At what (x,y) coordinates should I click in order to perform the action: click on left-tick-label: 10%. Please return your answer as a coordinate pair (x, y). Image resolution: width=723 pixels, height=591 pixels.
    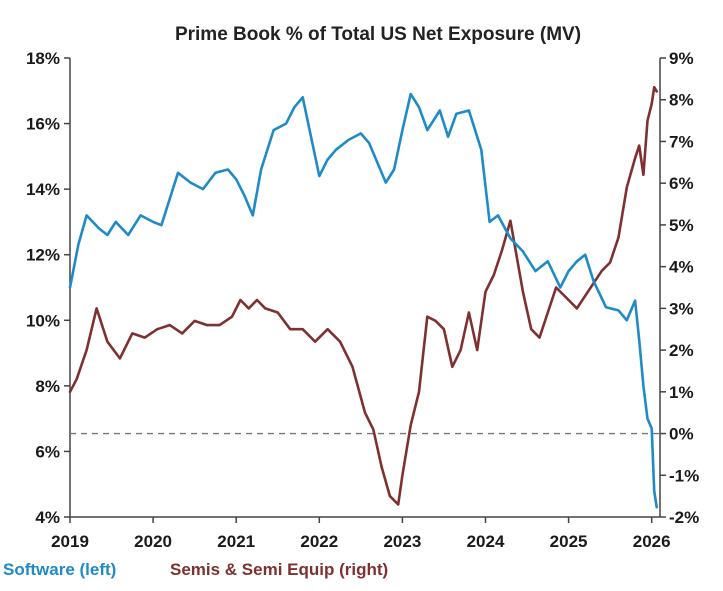
    Looking at the image, I should click on (43, 320).